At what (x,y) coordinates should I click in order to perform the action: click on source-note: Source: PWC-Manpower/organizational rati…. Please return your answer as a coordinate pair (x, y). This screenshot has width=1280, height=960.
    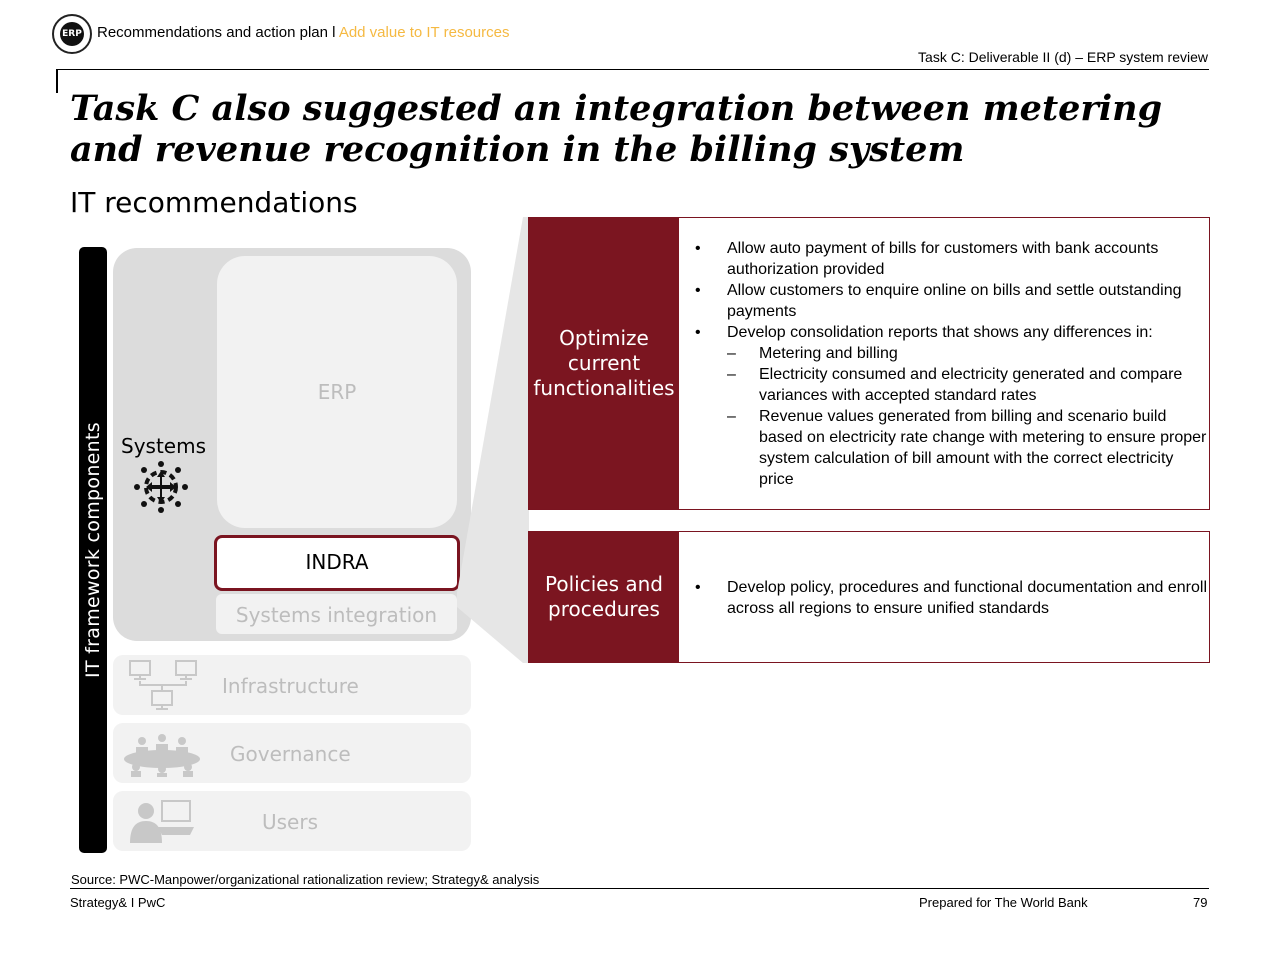
    Looking at the image, I should click on (305, 879).